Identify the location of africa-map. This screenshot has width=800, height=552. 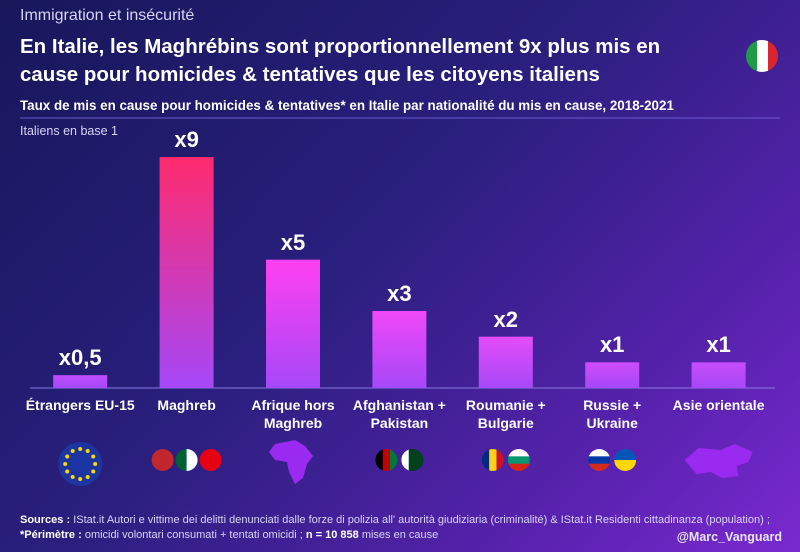
(291, 462).